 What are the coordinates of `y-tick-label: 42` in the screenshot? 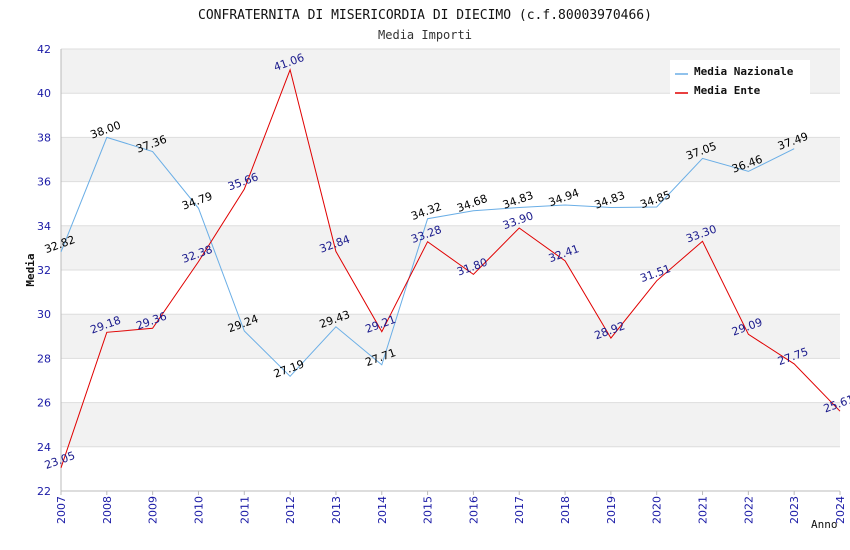 It's located at (44, 49).